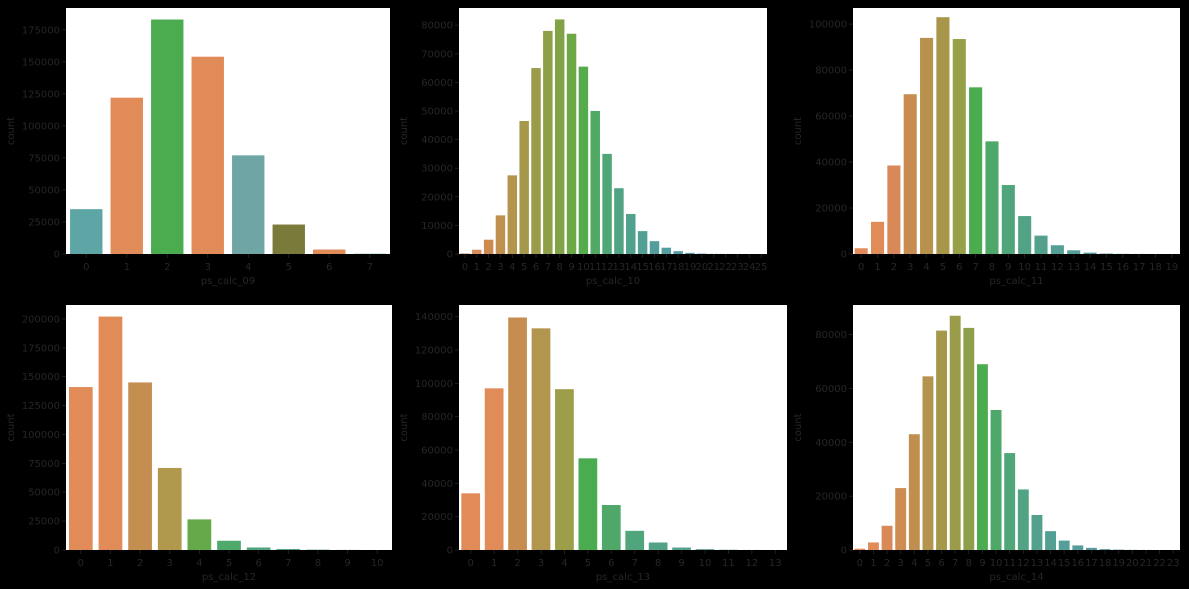 The width and height of the screenshot is (1189, 589). I want to click on x-axis-label: ps_calc_12, so click(229, 577).